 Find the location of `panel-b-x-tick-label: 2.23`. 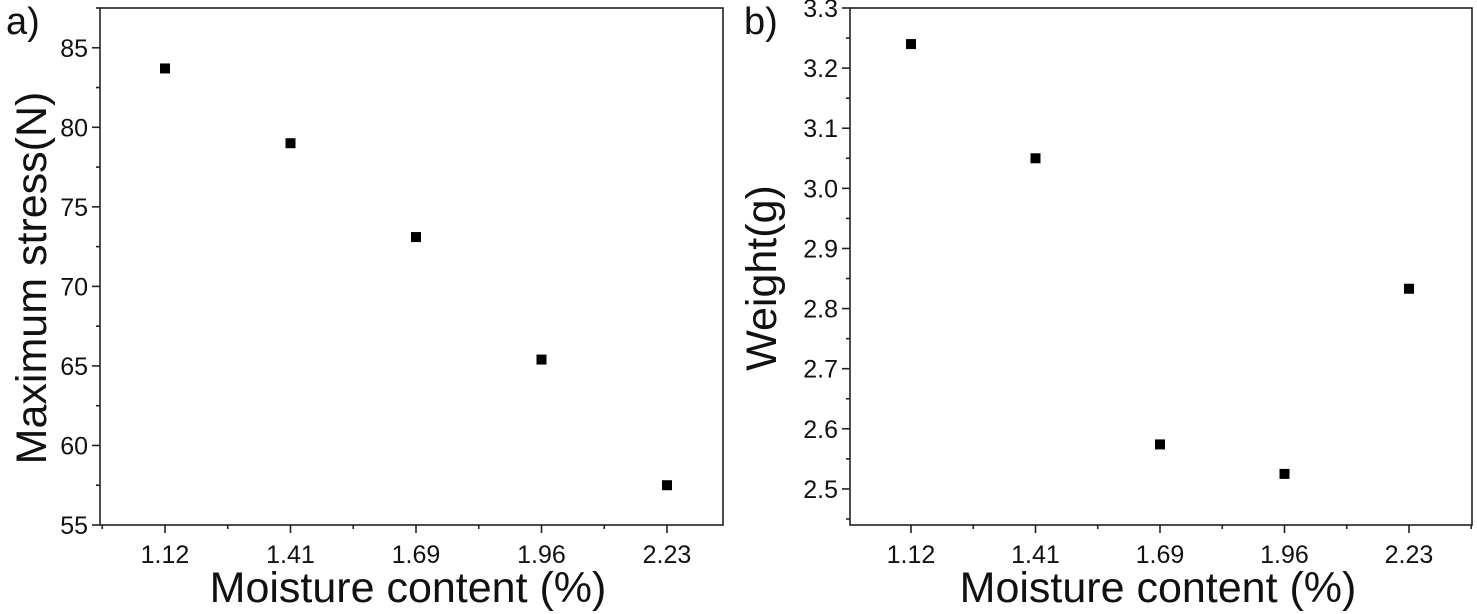

panel-b-x-tick-label: 2.23 is located at coordinates (1409, 555).